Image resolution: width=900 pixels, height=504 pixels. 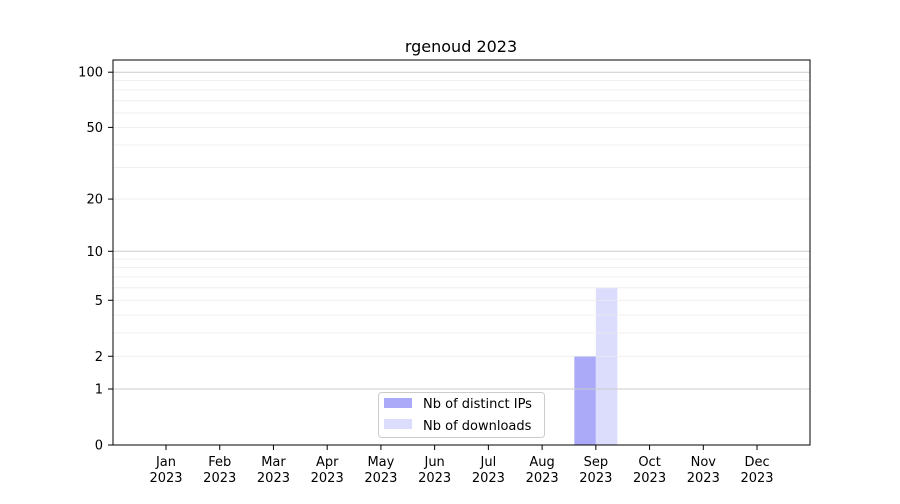 What do you see at coordinates (327, 462) in the screenshot?
I see `x-tick-label-month: Apr` at bounding box center [327, 462].